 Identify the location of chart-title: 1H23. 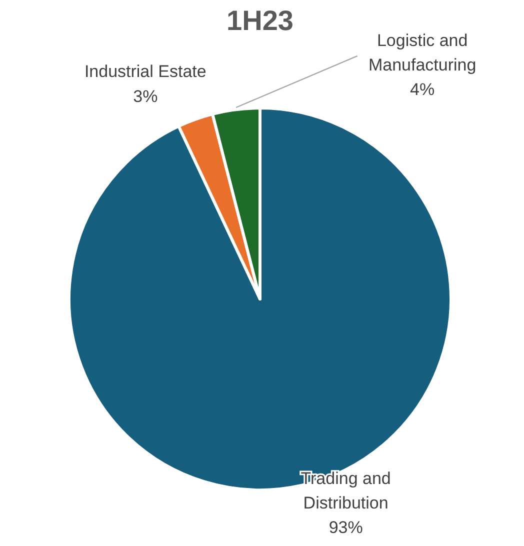
(260, 20).